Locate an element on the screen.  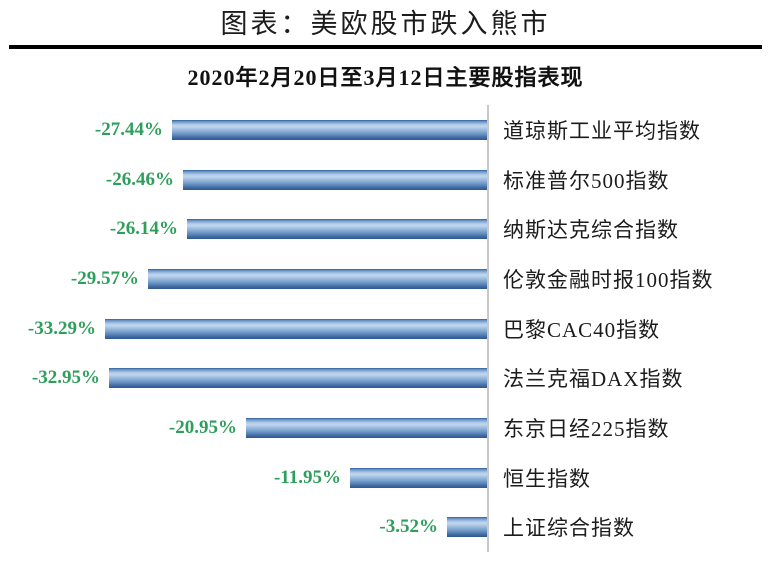
chart-row: -33.29% 巴黎CAC40指数 is located at coordinates (385, 329).